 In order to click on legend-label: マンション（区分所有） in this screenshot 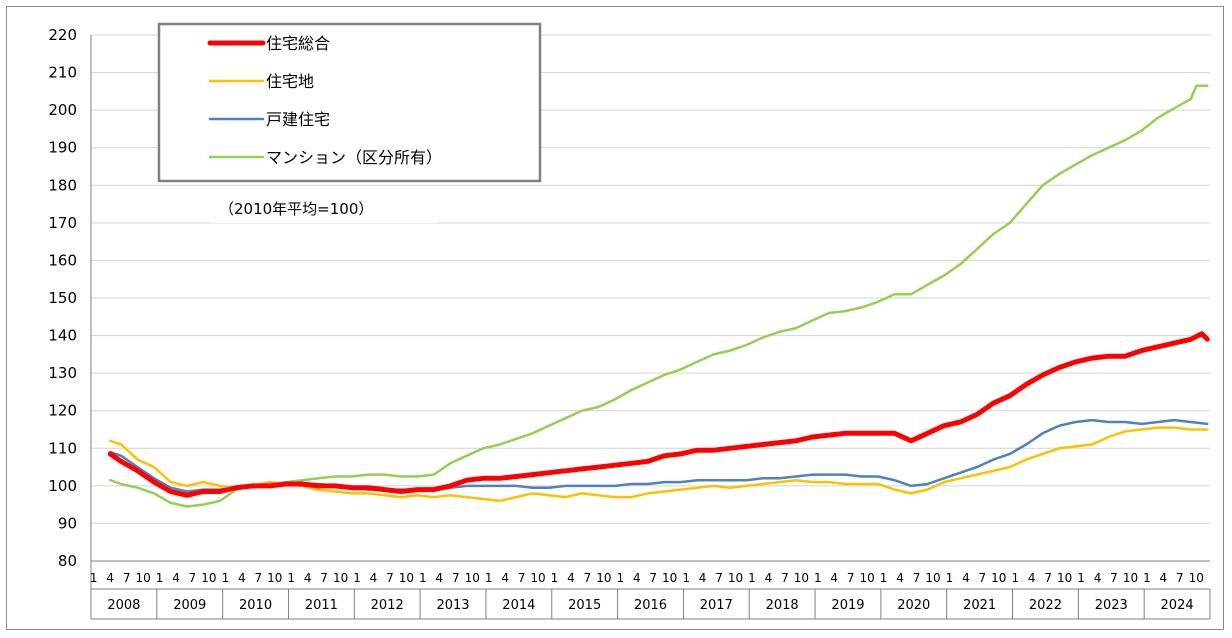, I will do `click(354, 157)`.